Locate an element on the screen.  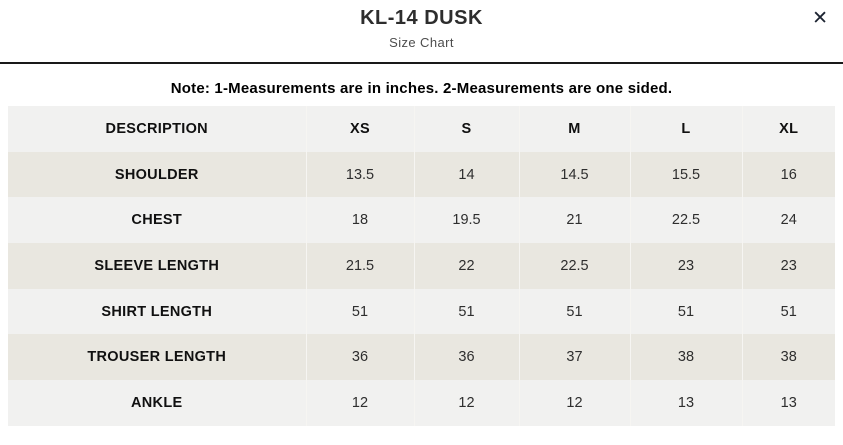
table-row-ankle: ANKLE 12 12 12 13 13 is located at coordinates (421, 403).